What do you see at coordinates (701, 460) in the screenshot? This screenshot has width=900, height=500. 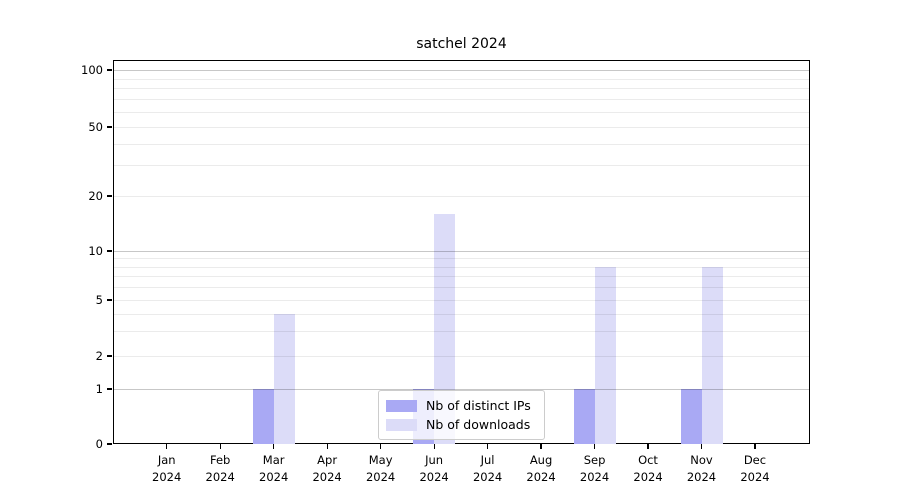 I see `x-tick-month: Nov` at bounding box center [701, 460].